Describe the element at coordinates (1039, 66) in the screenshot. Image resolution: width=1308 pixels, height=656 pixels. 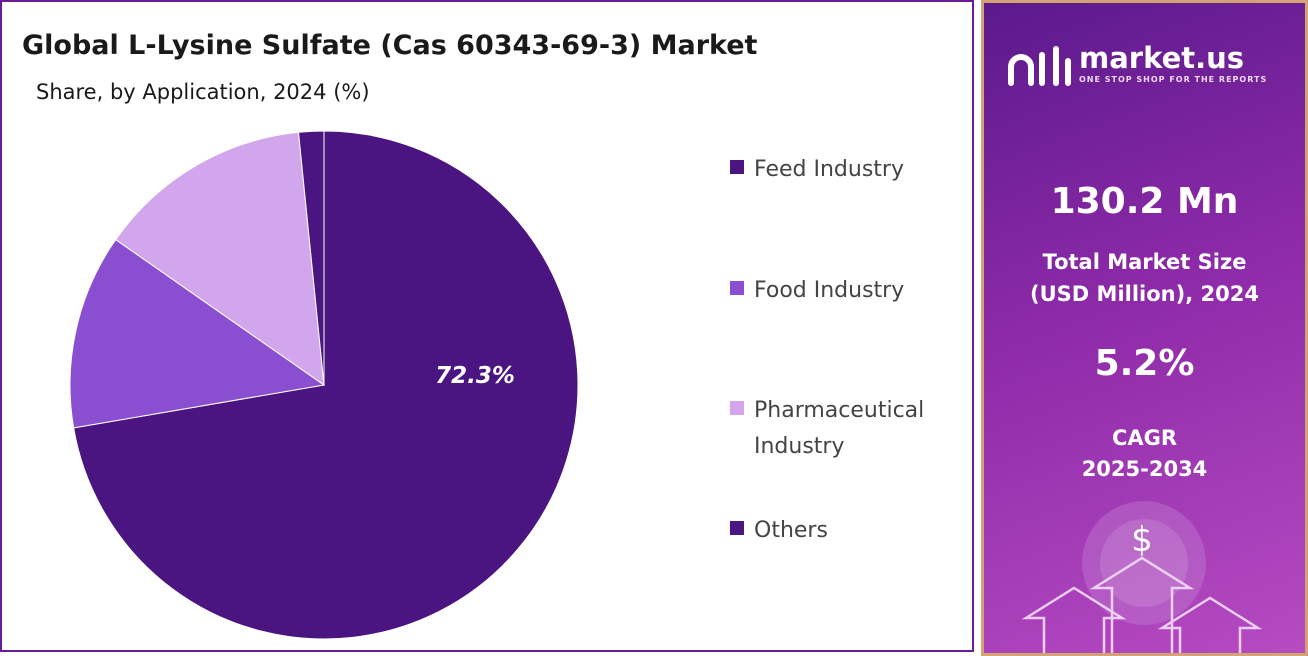
I see `market-us-logo-icon` at that location.